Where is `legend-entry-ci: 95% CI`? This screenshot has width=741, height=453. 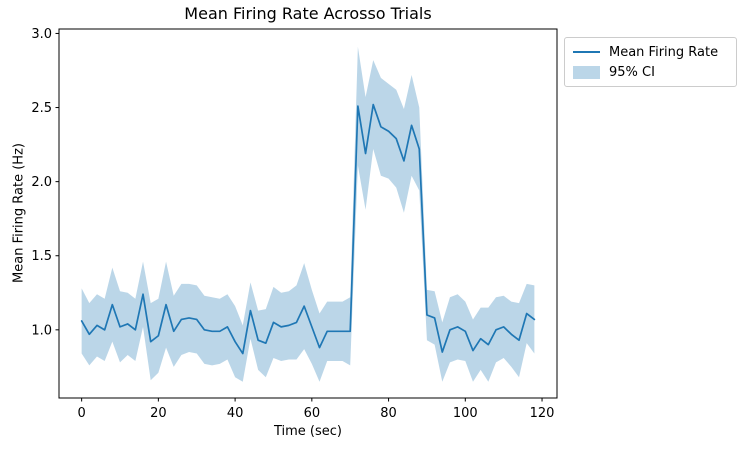 legend-entry-ci: 95% CI is located at coordinates (650, 72).